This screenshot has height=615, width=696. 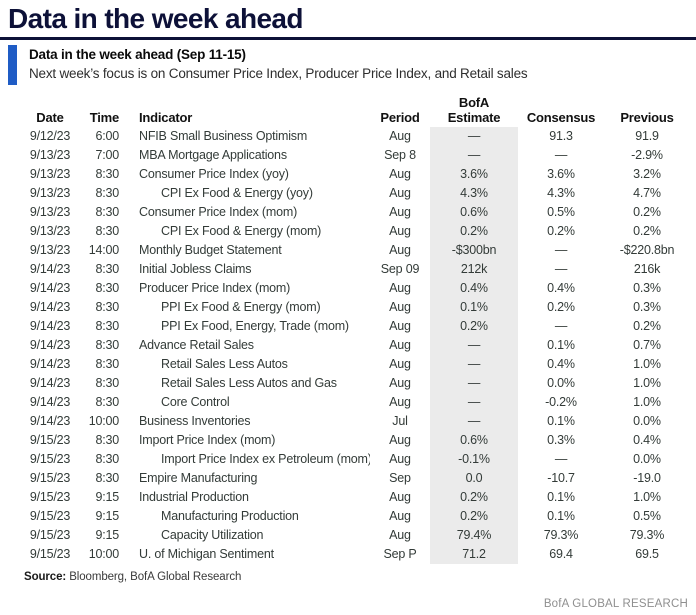 What do you see at coordinates (561, 440) in the screenshot?
I see `cell-consensus: 0.3%` at bounding box center [561, 440].